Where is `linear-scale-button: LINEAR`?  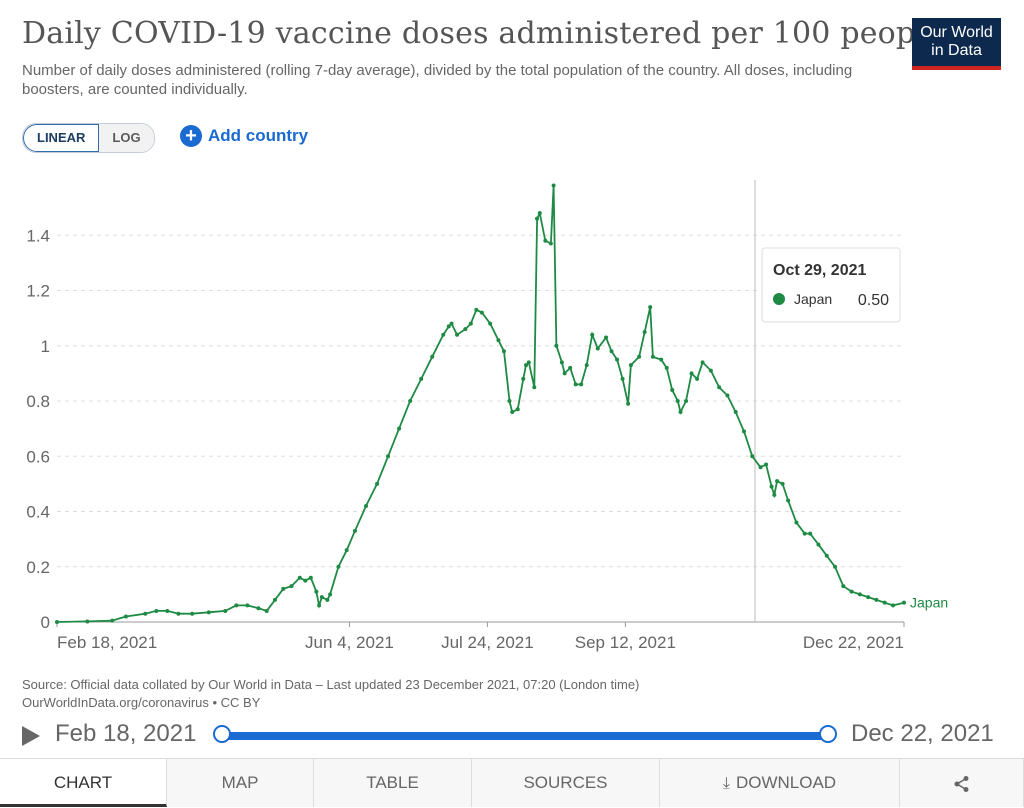
linear-scale-button: LINEAR is located at coordinates (61, 138).